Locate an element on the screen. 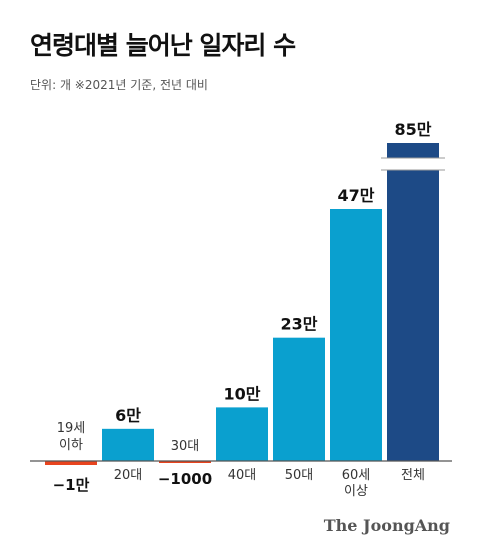 The height and width of the screenshot is (555, 480). brand-logo: The JoongAng is located at coordinates (386, 525).